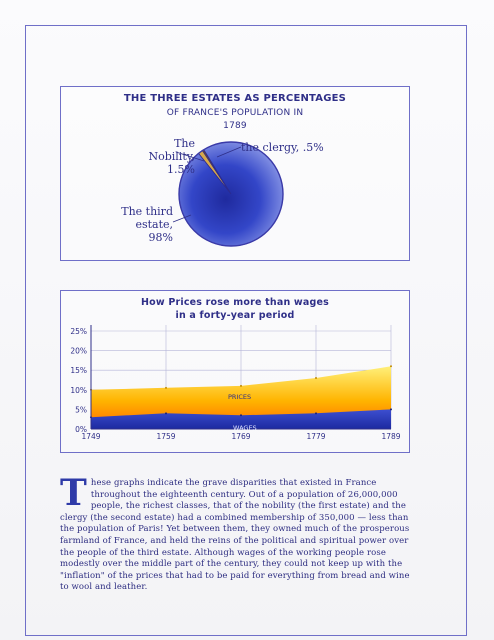  I want to click on area-chart: 0% 5% 10% 15% 20% 25% 1749 1759 1769 1779 1789, so click(235, 383).